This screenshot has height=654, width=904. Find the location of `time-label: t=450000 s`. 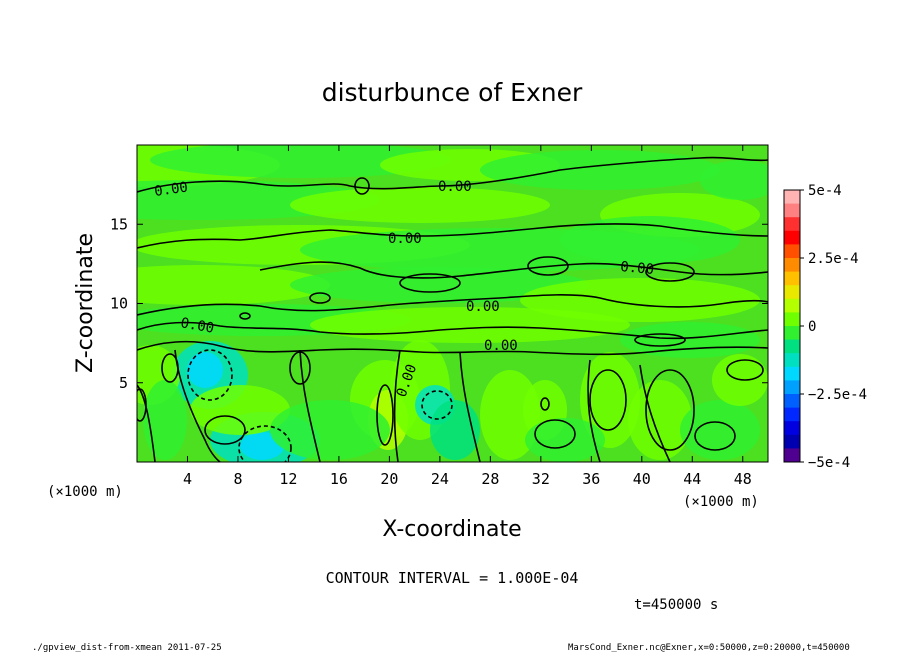

time-label: t=450000 s is located at coordinates (676, 605).